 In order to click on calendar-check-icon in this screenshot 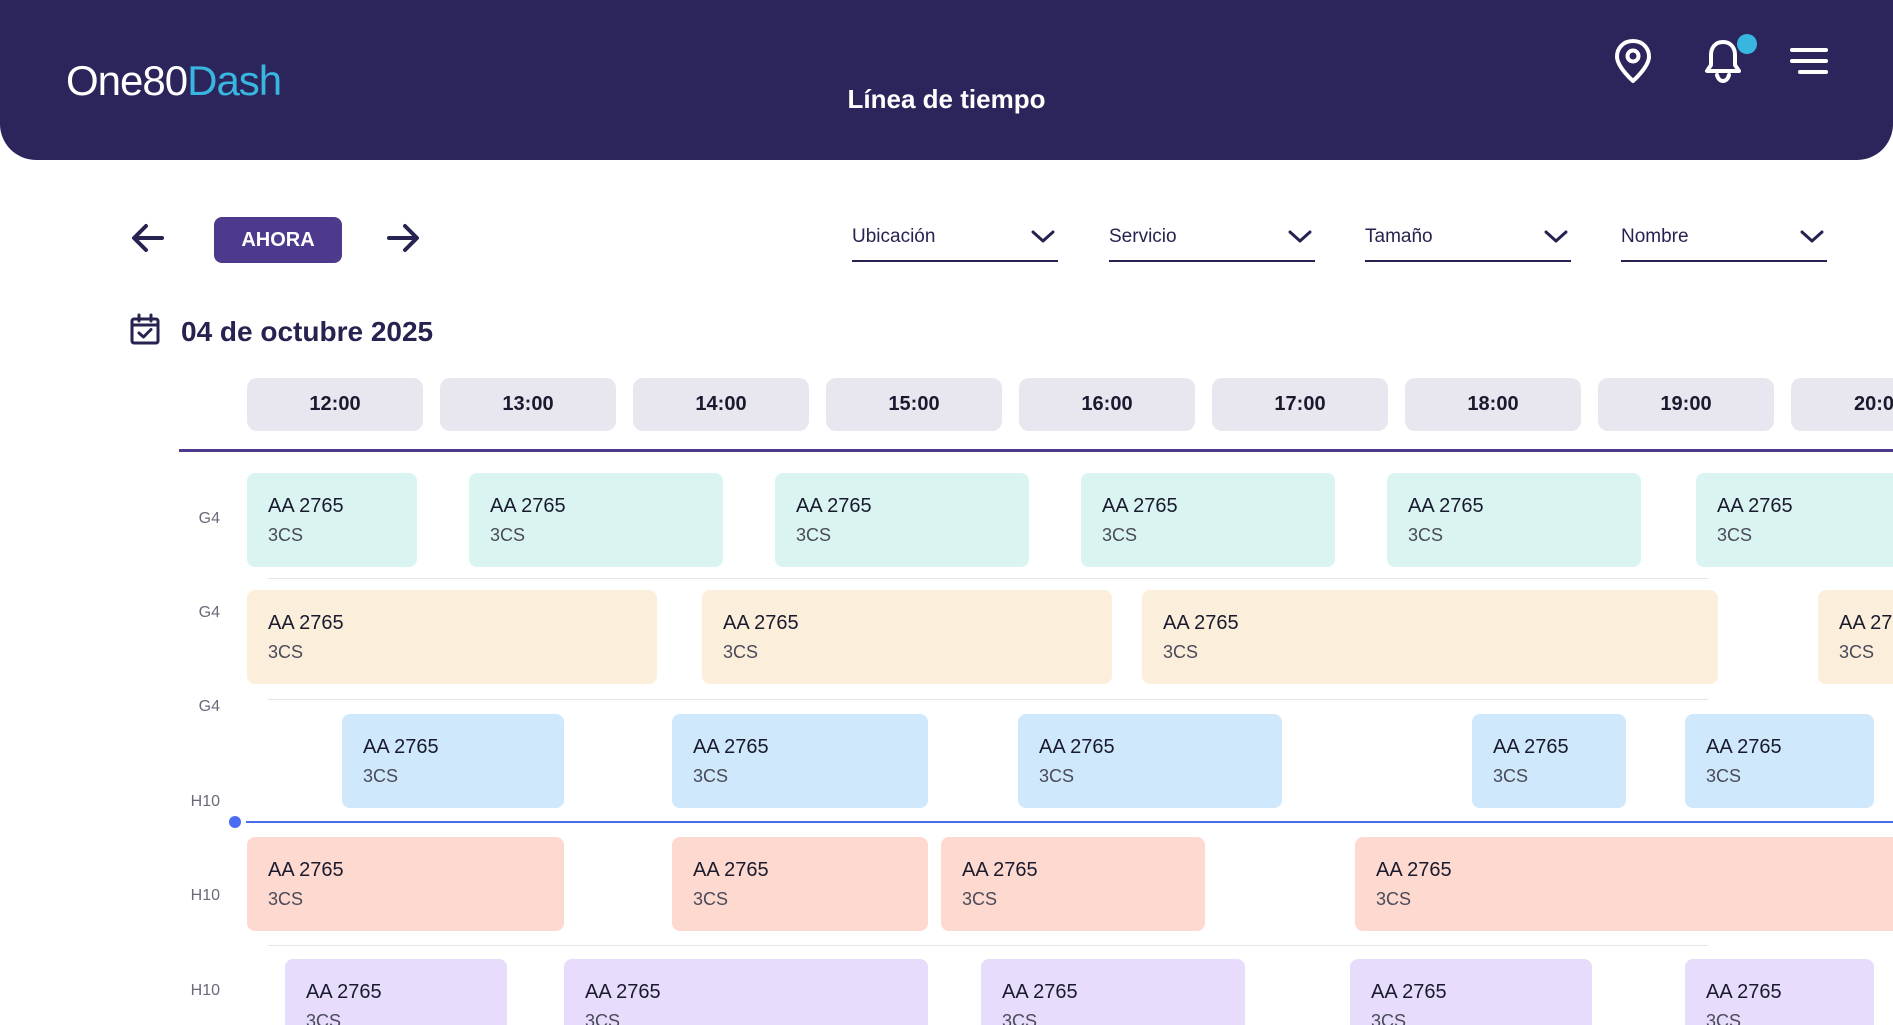, I will do `click(145, 329)`.